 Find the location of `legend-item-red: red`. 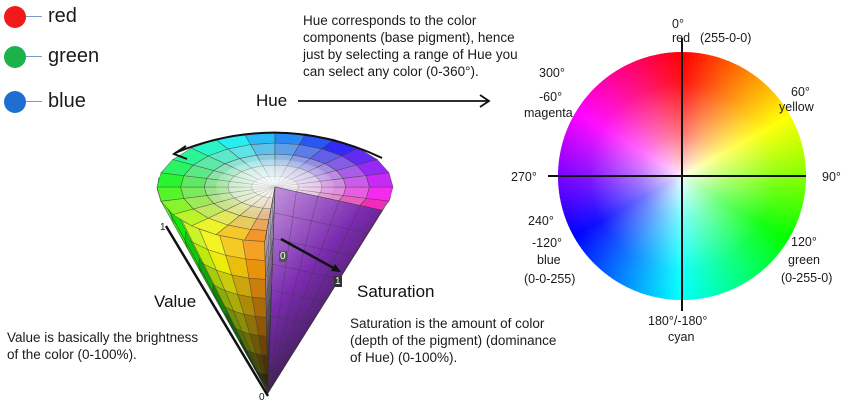

legend-item-red: red is located at coordinates (40, 16).